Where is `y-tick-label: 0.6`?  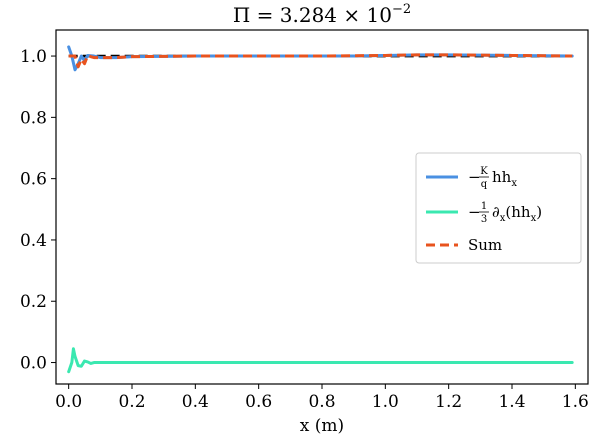 y-tick-label: 0.6 is located at coordinates (33, 180).